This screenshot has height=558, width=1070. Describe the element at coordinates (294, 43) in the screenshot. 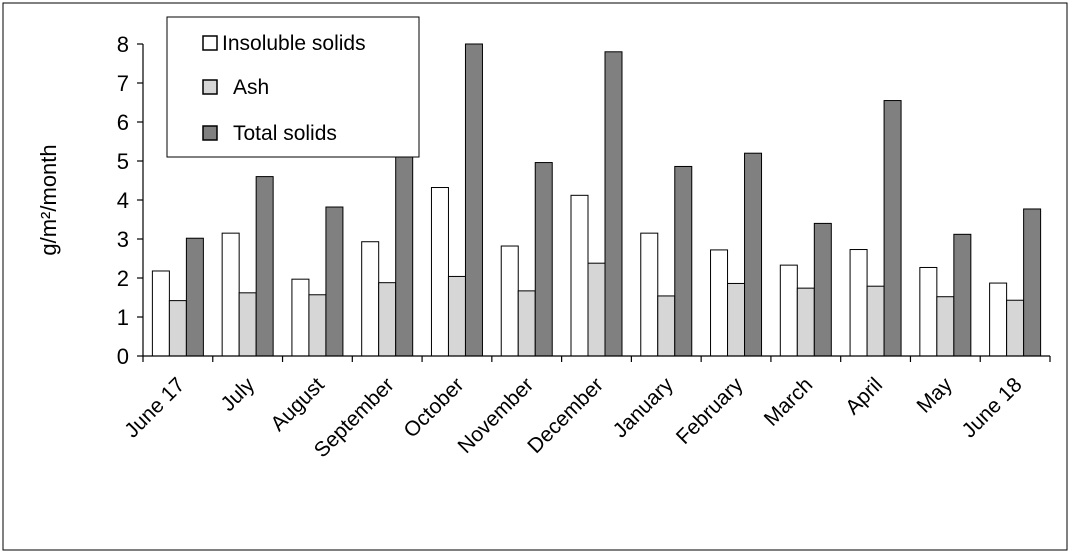

I see `legend-label: Insoluble solids` at that location.